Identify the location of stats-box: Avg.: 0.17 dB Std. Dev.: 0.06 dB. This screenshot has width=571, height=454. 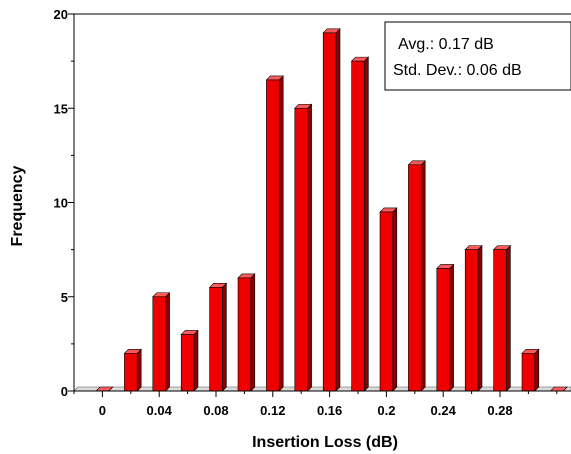
(477, 56).